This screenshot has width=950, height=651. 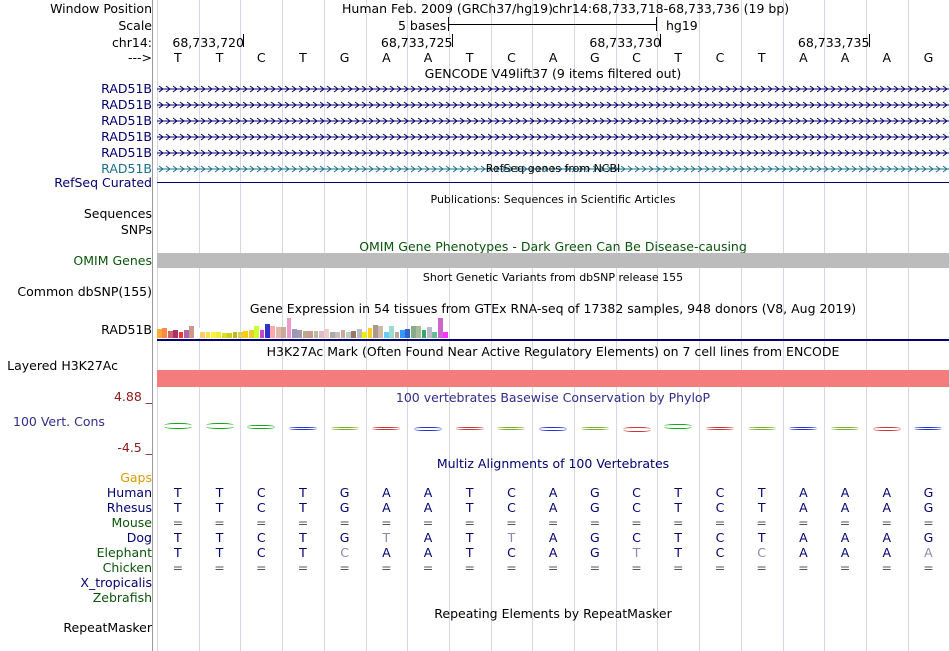 I want to click on h3k27ac-signal, so click(x=553, y=378).